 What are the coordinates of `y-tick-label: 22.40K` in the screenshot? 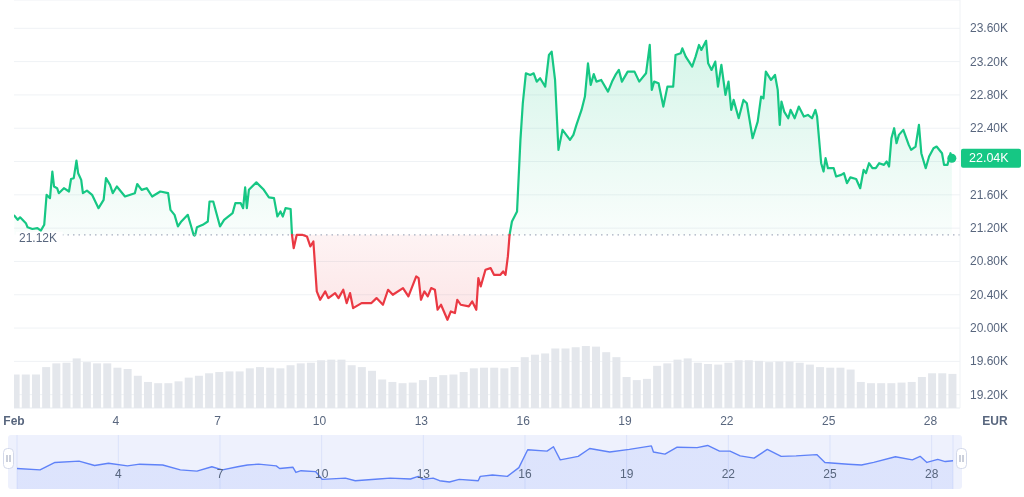 It's located at (989, 128).